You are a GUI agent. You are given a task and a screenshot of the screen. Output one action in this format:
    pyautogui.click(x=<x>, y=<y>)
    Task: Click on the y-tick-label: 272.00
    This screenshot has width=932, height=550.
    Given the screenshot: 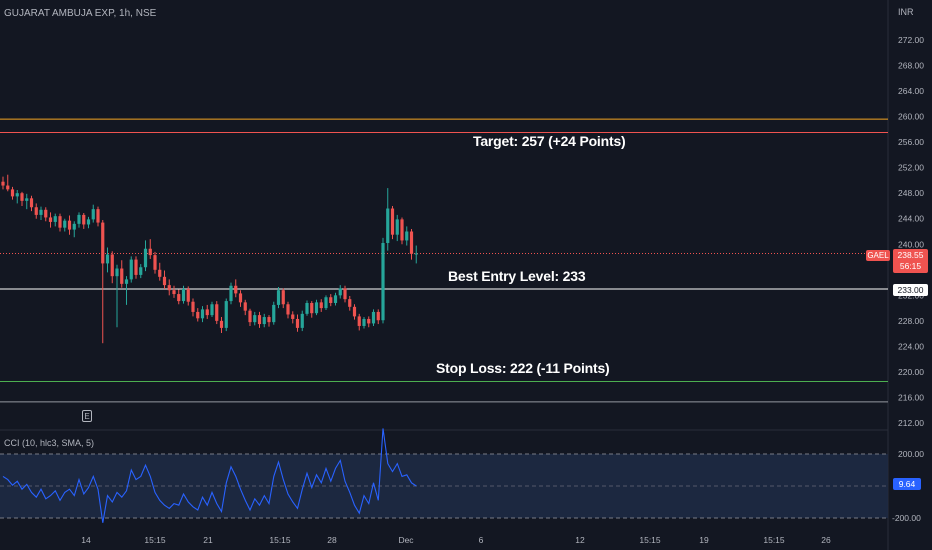 What is the action you would take?
    pyautogui.click(x=911, y=40)
    